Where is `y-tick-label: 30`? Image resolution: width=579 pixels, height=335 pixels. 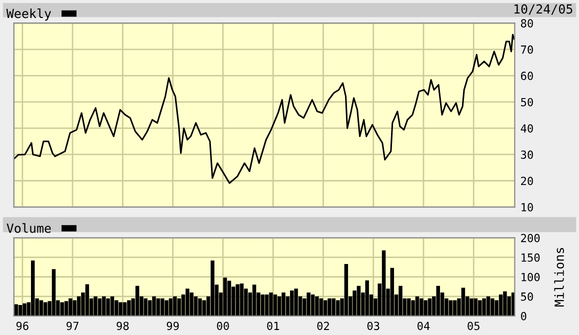 y-tick-label: 30 is located at coordinates (527, 154).